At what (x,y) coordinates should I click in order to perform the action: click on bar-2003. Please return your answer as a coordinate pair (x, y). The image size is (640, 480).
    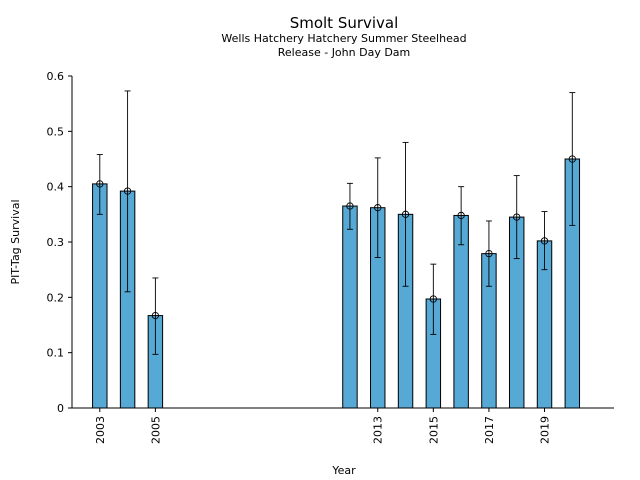
    Looking at the image, I should click on (100, 296).